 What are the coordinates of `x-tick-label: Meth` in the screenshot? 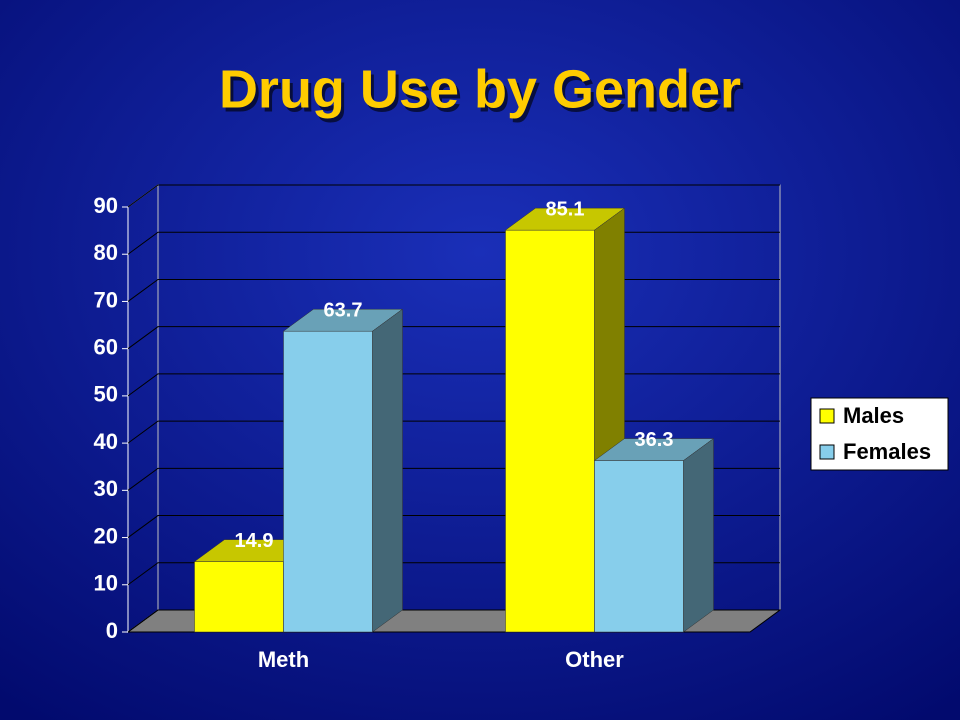 It's located at (283, 659).